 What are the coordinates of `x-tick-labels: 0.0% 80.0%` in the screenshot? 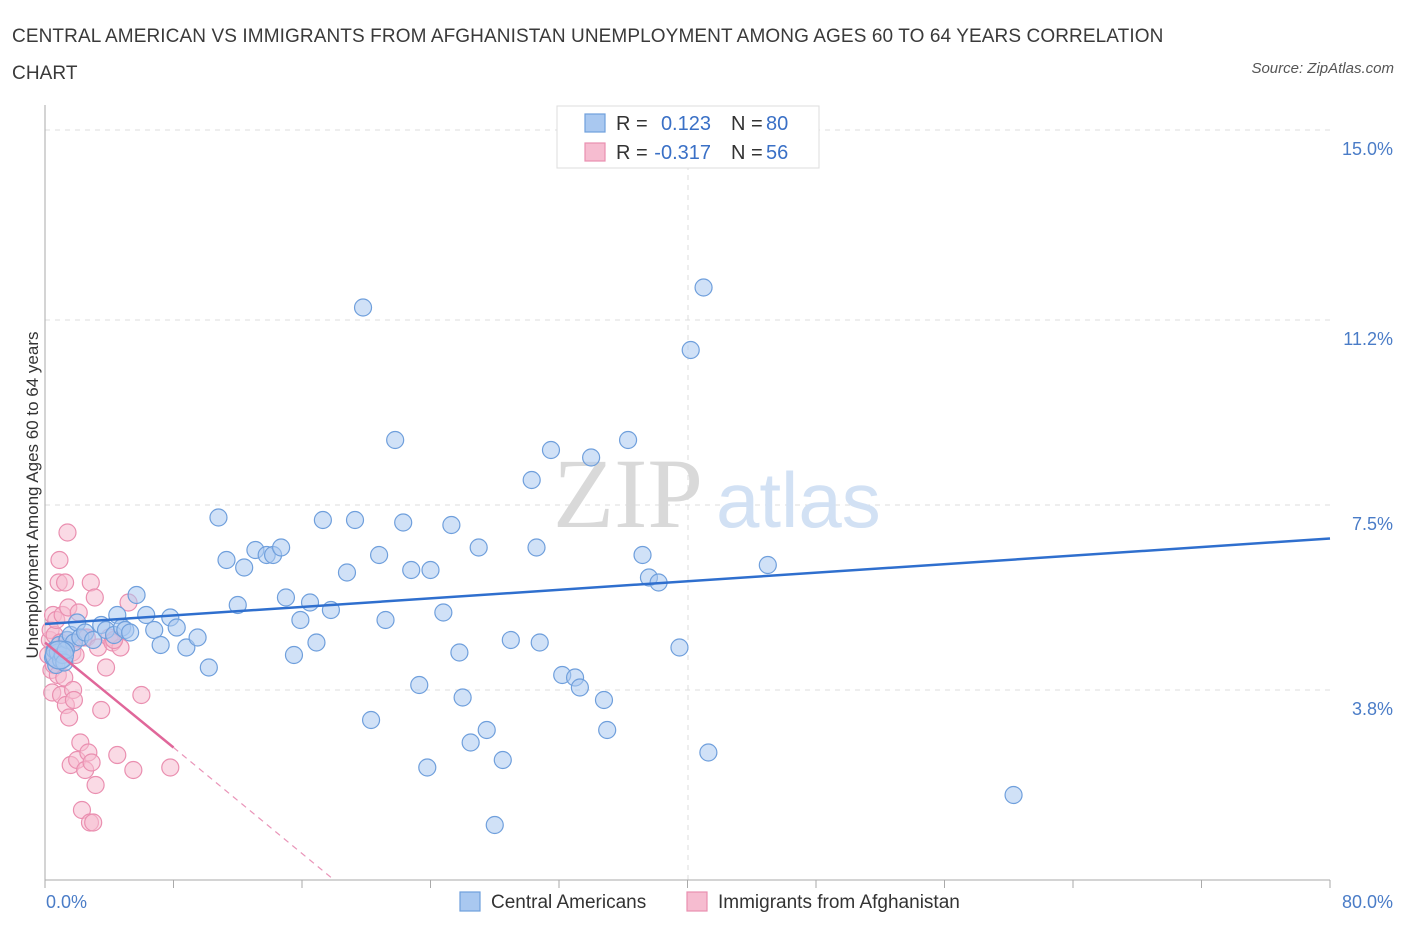 It's located at (719, 902).